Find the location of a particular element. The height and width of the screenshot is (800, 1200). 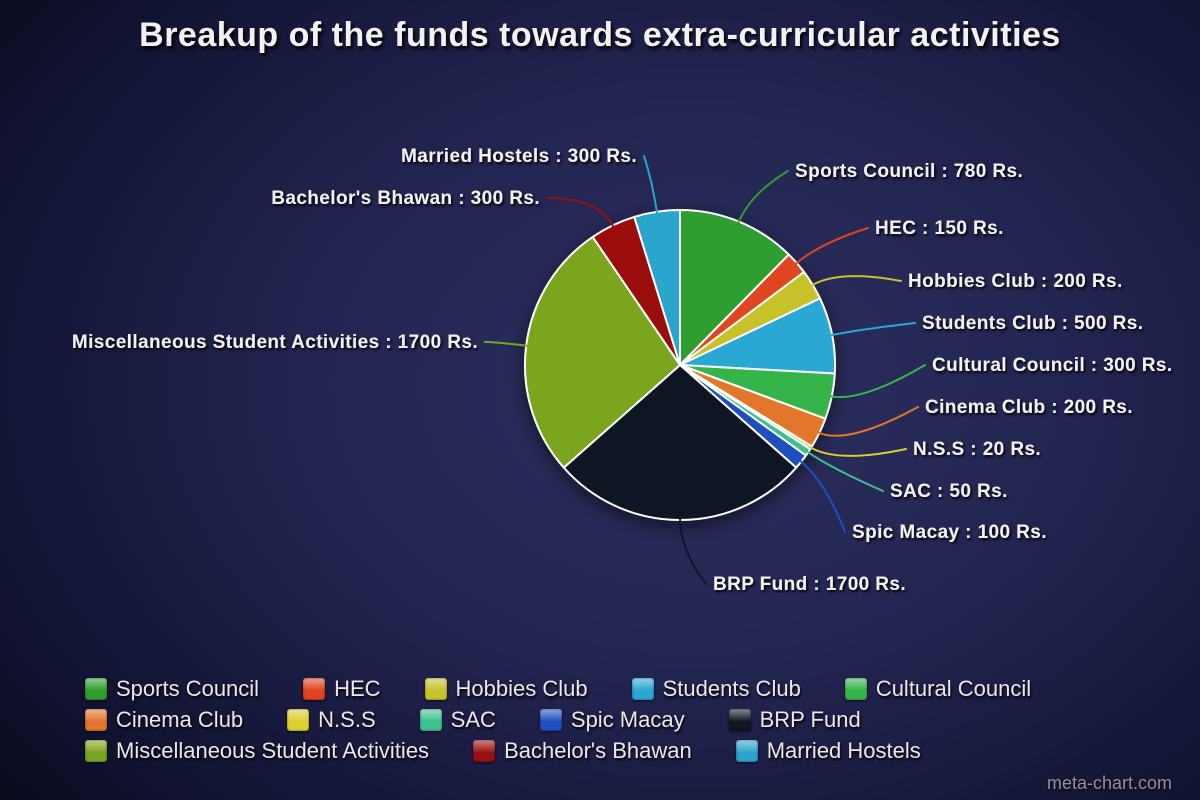

leader-line-n-s-s is located at coordinates (857, 451).